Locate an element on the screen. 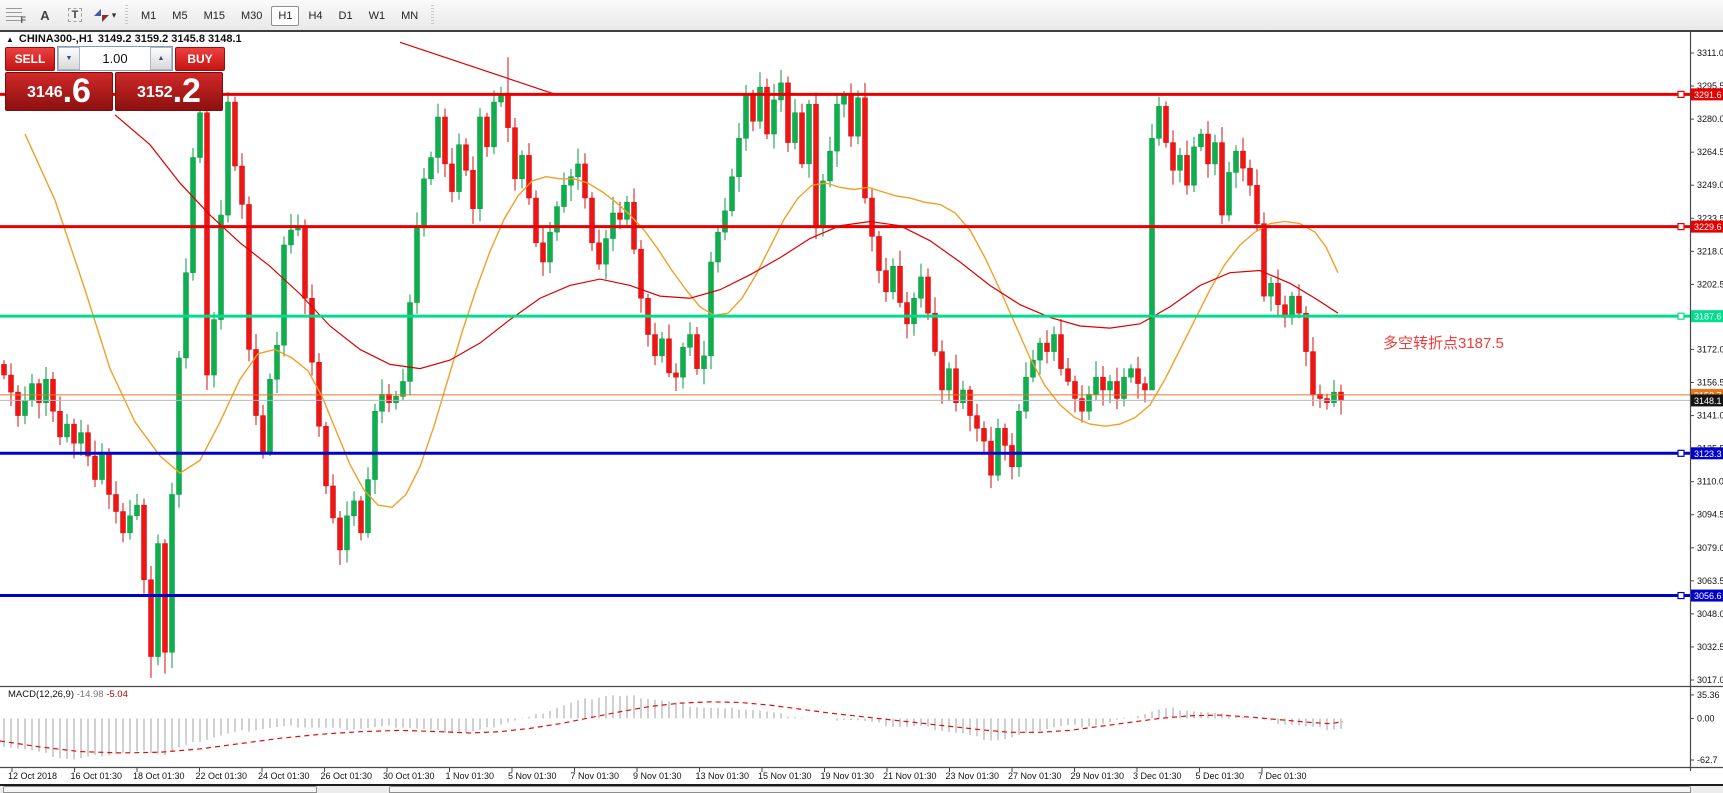 The width and height of the screenshot is (1723, 793). symbol-name: CHINA300-,H1 is located at coordinates (55, 39).